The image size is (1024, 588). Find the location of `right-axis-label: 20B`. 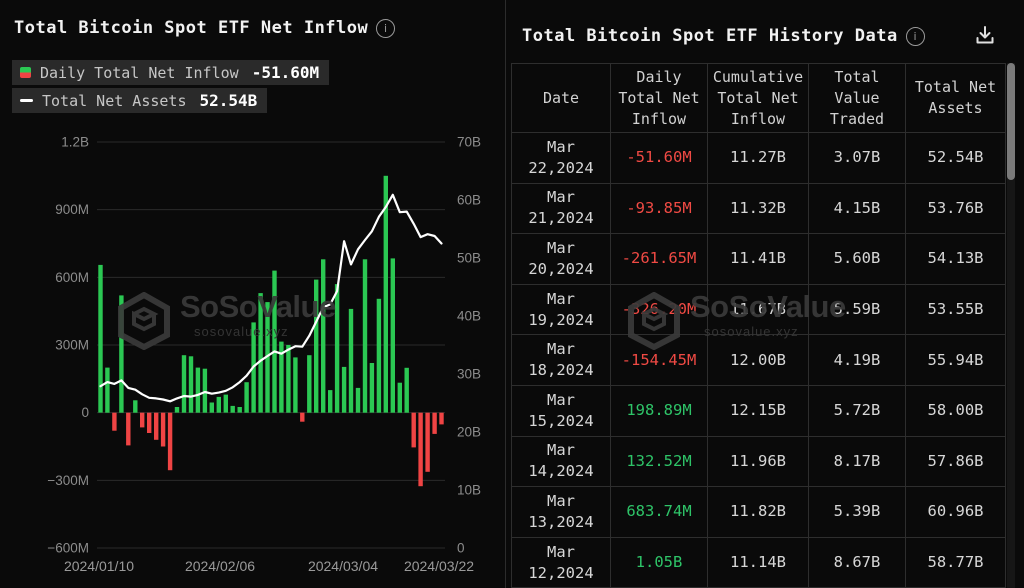

right-axis-label: 20B is located at coordinates (469, 432).